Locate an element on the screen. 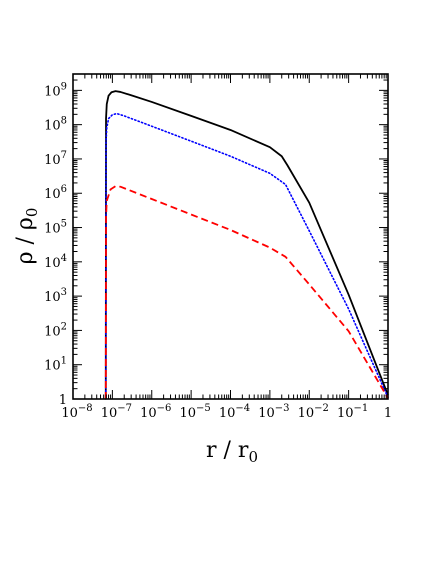  y-tick-label: 10⁹ is located at coordinates (55, 90).